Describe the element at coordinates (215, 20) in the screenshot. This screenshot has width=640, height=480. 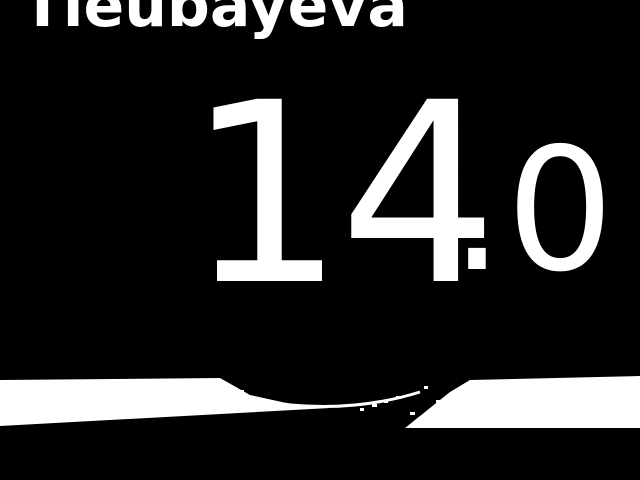
I see `athlete-name: Tleubayeva` at that location.